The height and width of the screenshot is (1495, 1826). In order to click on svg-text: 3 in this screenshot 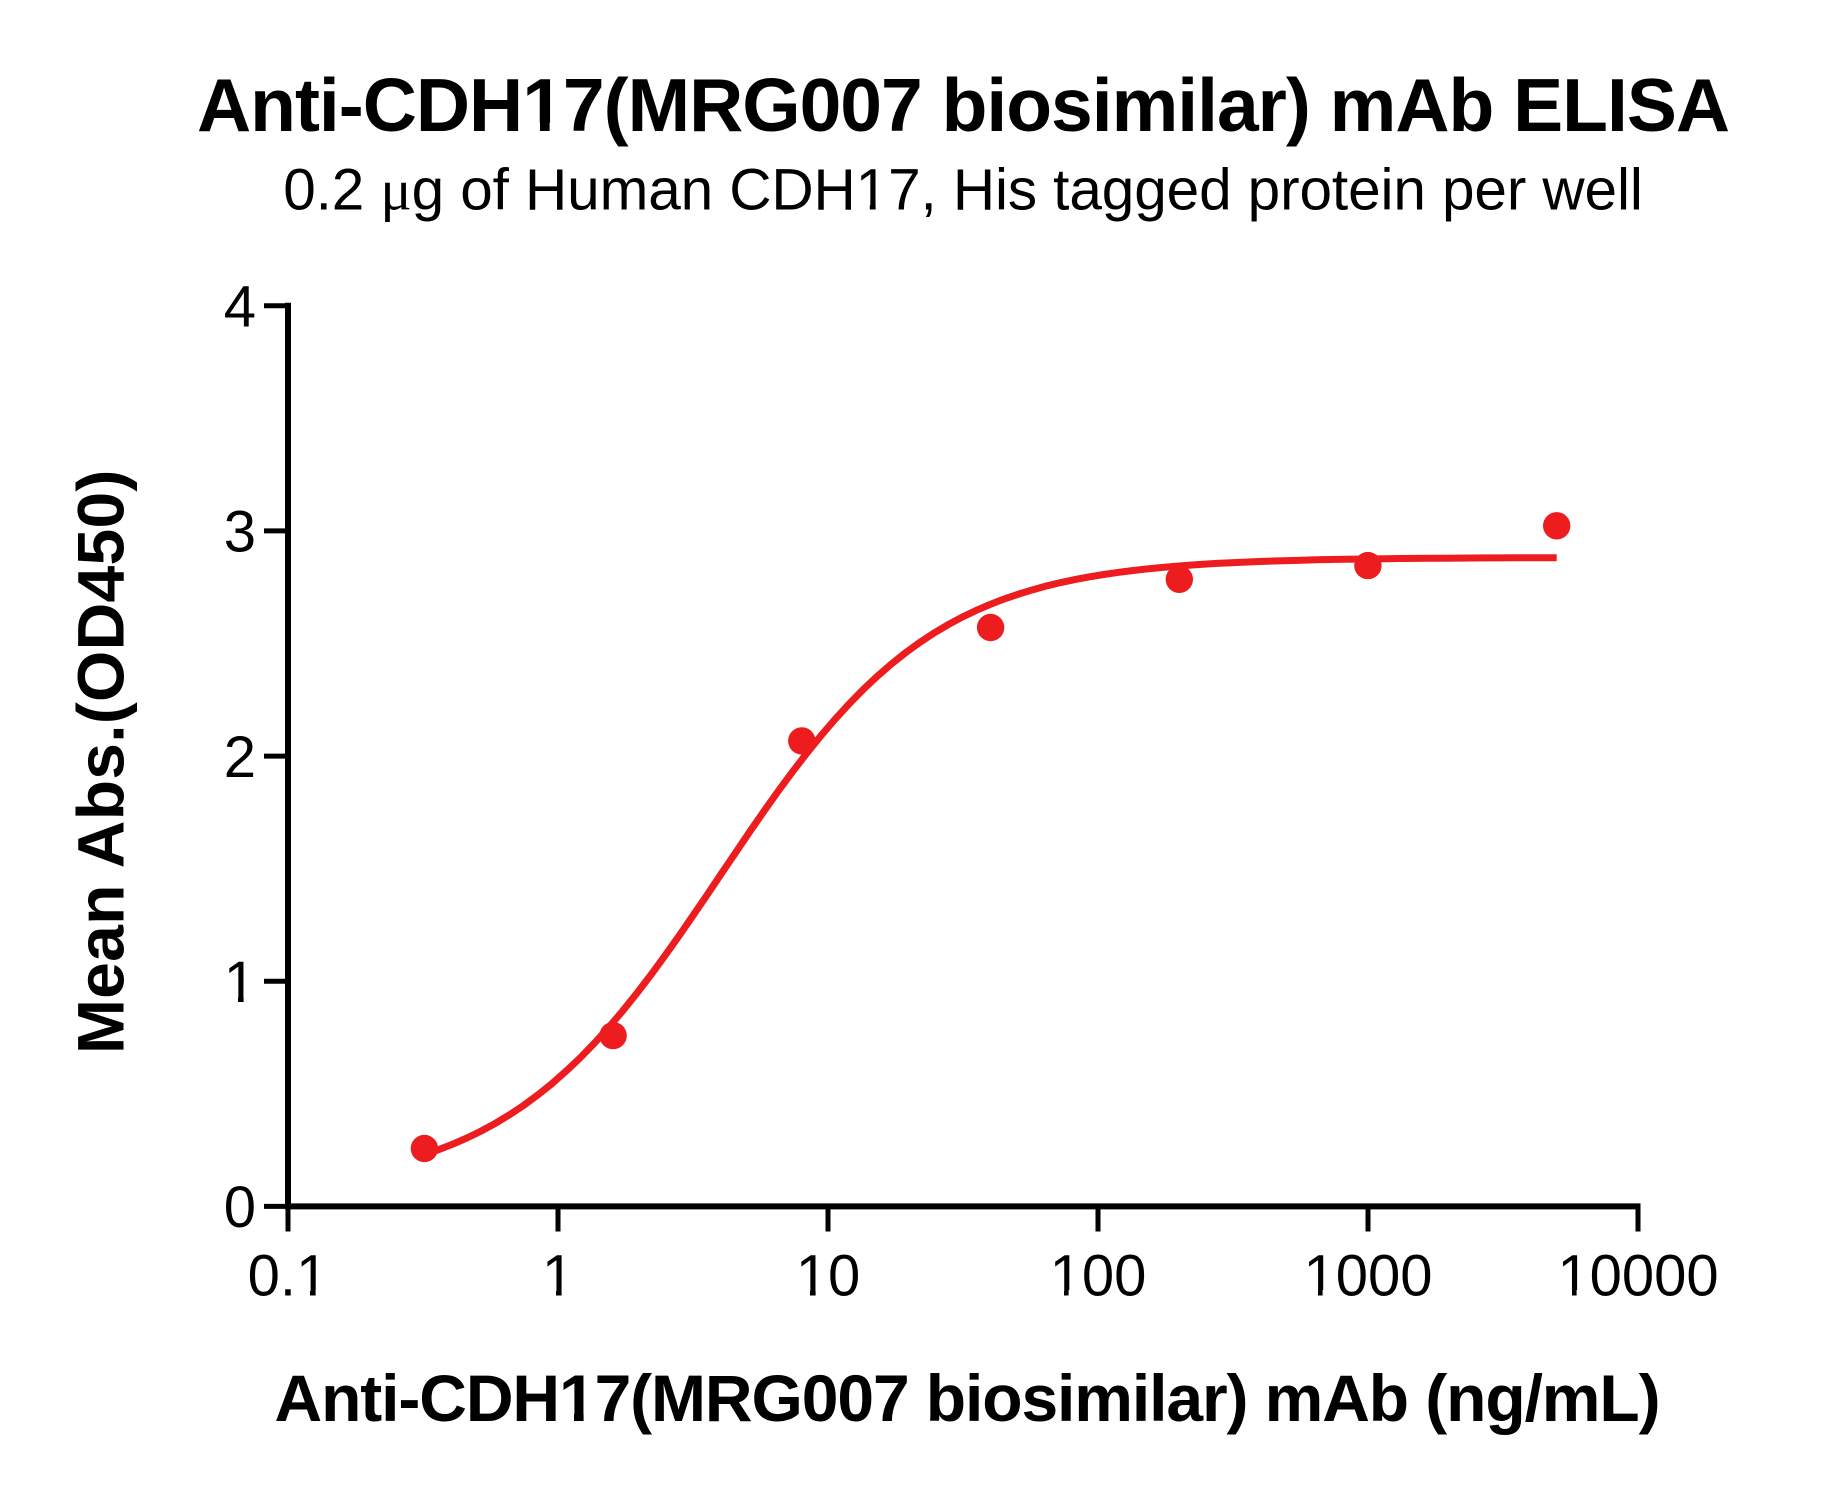, I will do `click(240, 532)`.